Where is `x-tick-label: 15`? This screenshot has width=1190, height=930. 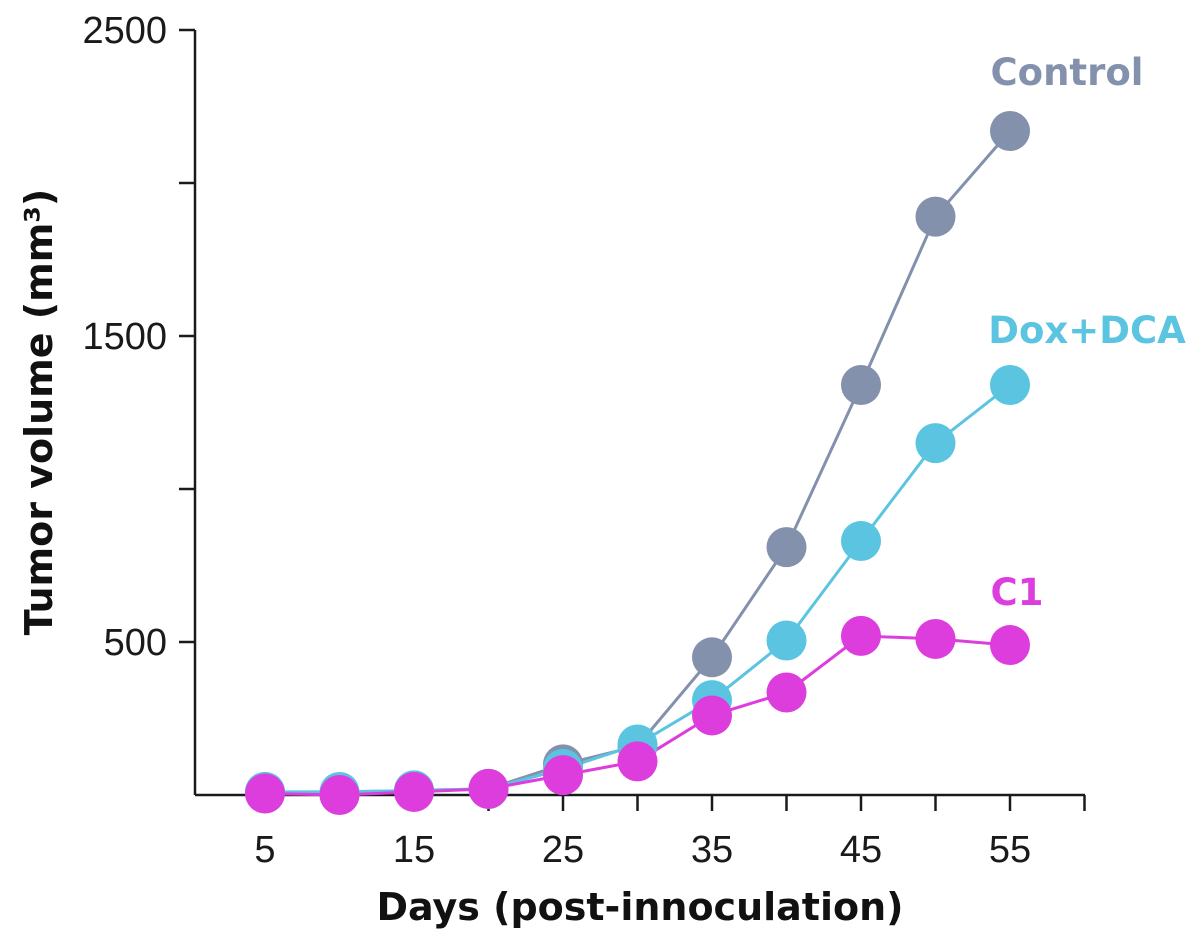 x-tick-label: 15 is located at coordinates (414, 850).